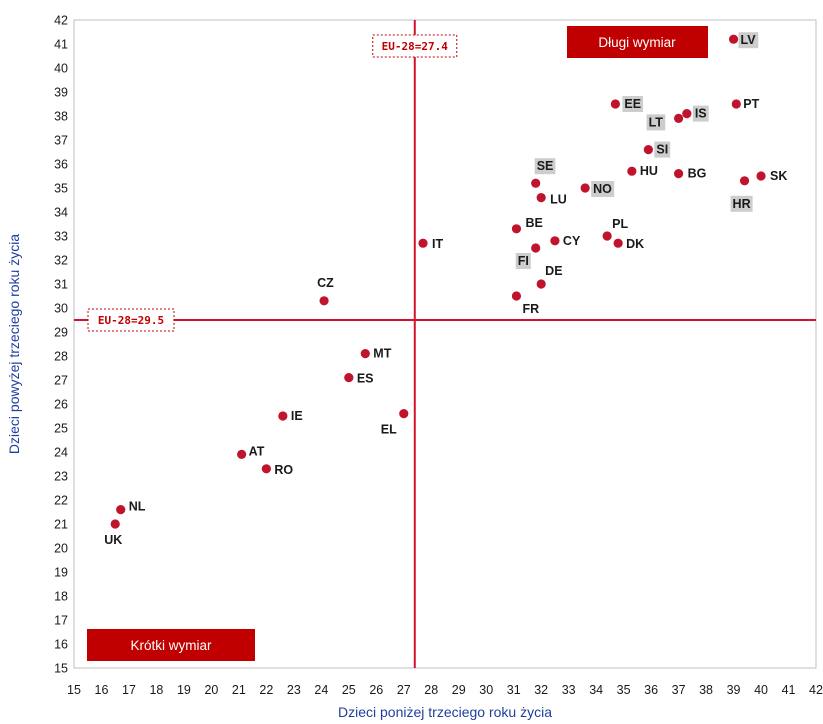 This screenshot has width=823, height=724. I want to click on point-es: ES, so click(359, 379).